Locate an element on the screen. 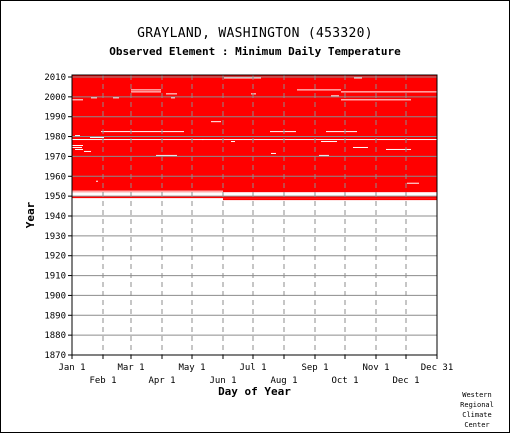 The image size is (510, 433). x-tick-label: Jul 1 is located at coordinates (252, 368).